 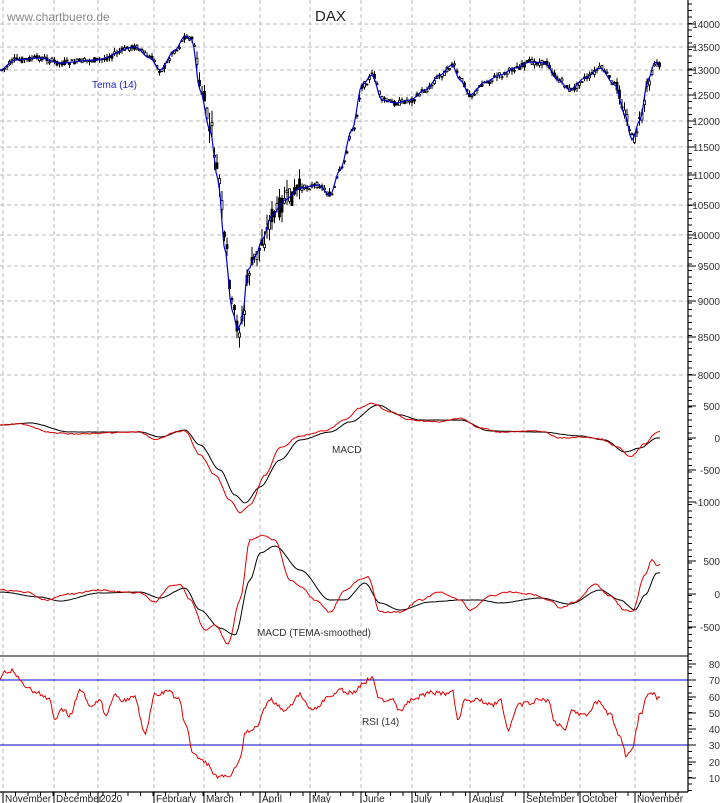 What do you see at coordinates (707, 176) in the screenshot?
I see `y-tick-label: 11000` at bounding box center [707, 176].